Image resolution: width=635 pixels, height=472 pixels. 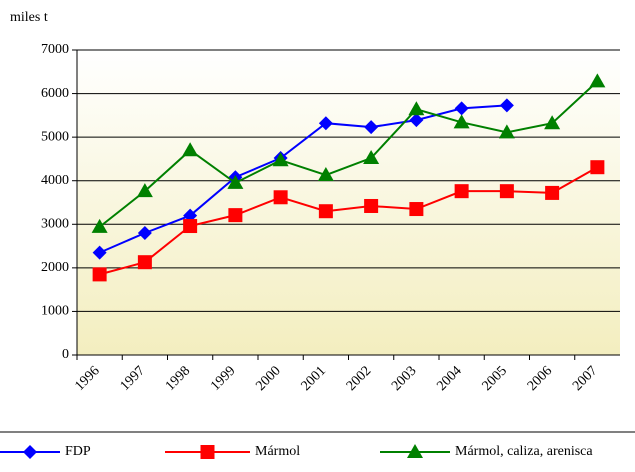 I want to click on y-tick-label: 6000, so click(x=55, y=93).